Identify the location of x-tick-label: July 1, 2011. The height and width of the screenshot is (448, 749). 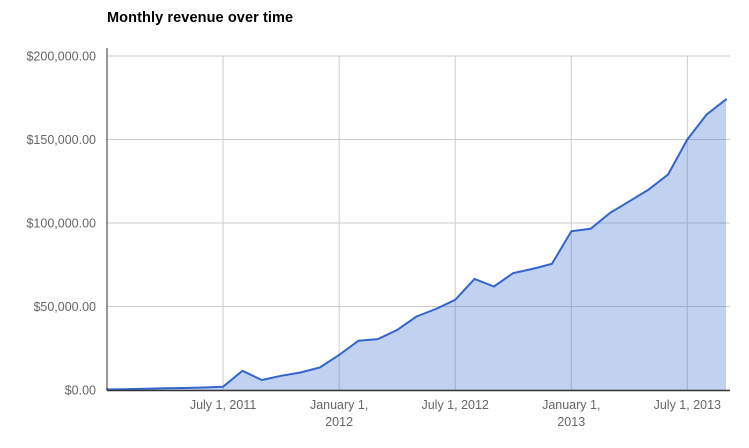
(223, 405).